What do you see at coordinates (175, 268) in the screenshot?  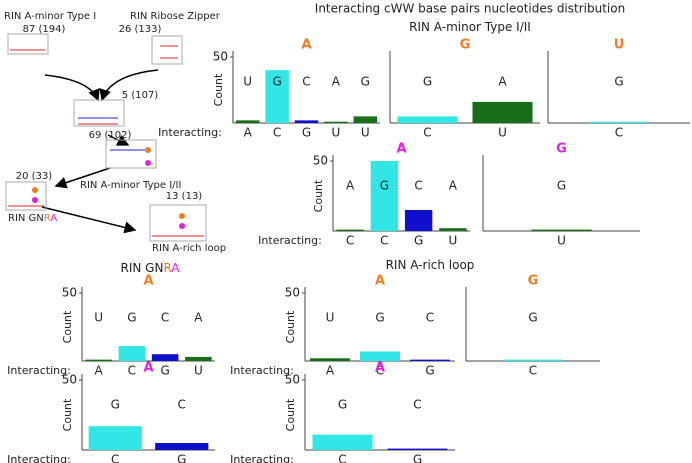 I see `section-title-part: A` at bounding box center [175, 268].